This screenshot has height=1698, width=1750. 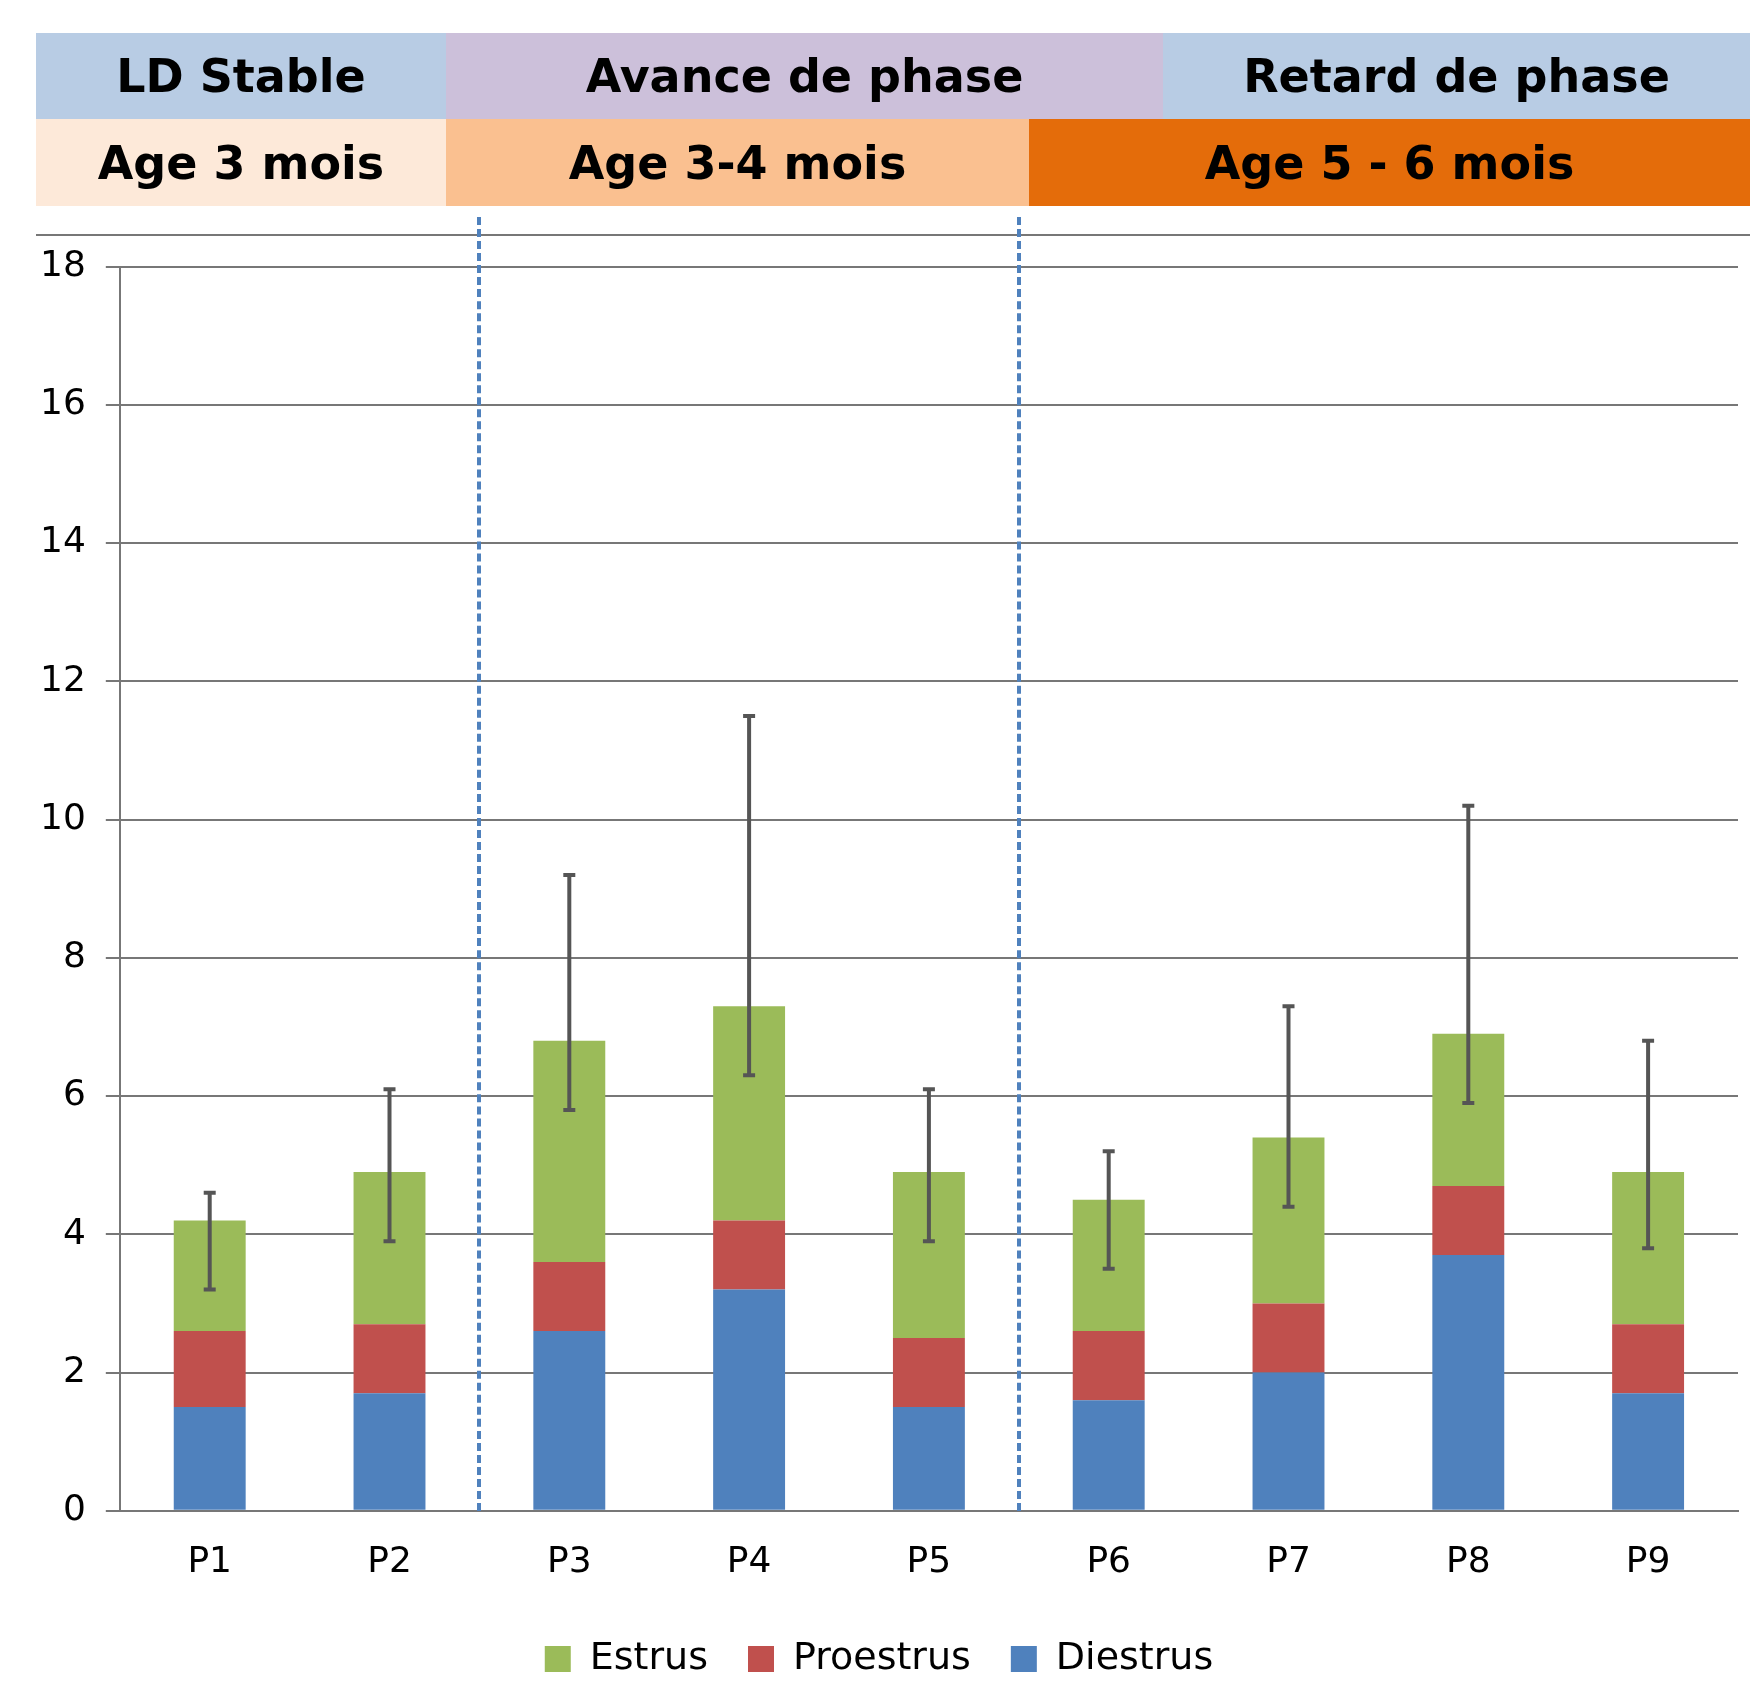 I want to click on x-tick-label: P3, so click(x=569, y=1559).